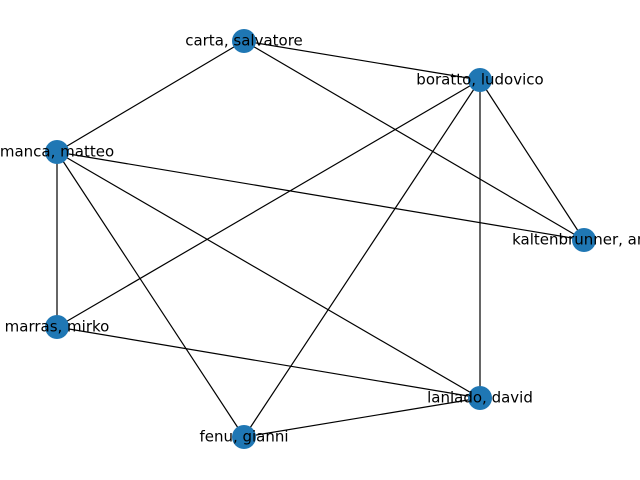 This screenshot has height=480, width=640. I want to click on node-marras, so click(57, 327).